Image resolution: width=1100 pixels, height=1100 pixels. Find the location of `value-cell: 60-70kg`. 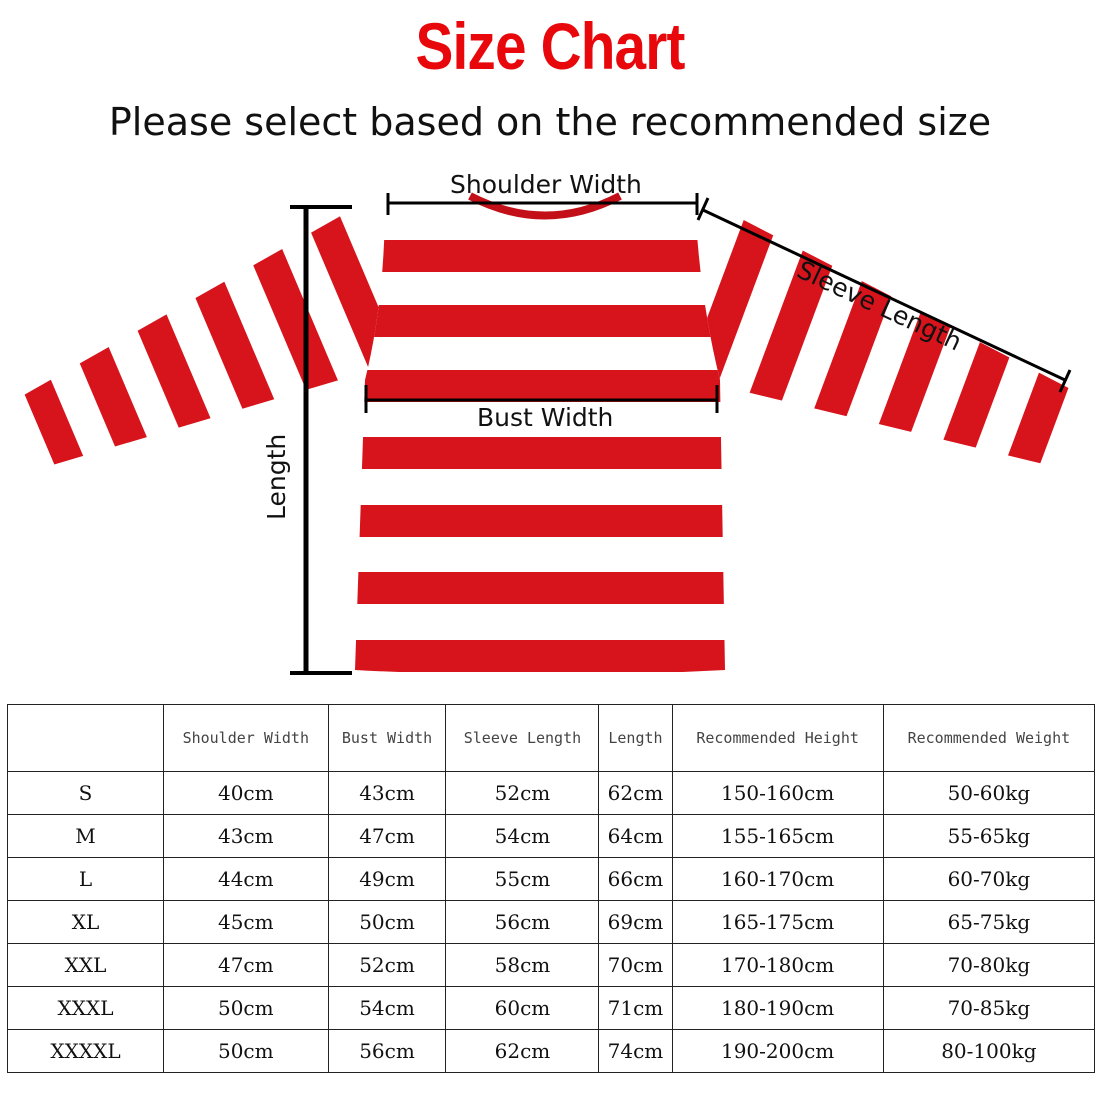

value-cell: 60-70kg is located at coordinates (989, 879).